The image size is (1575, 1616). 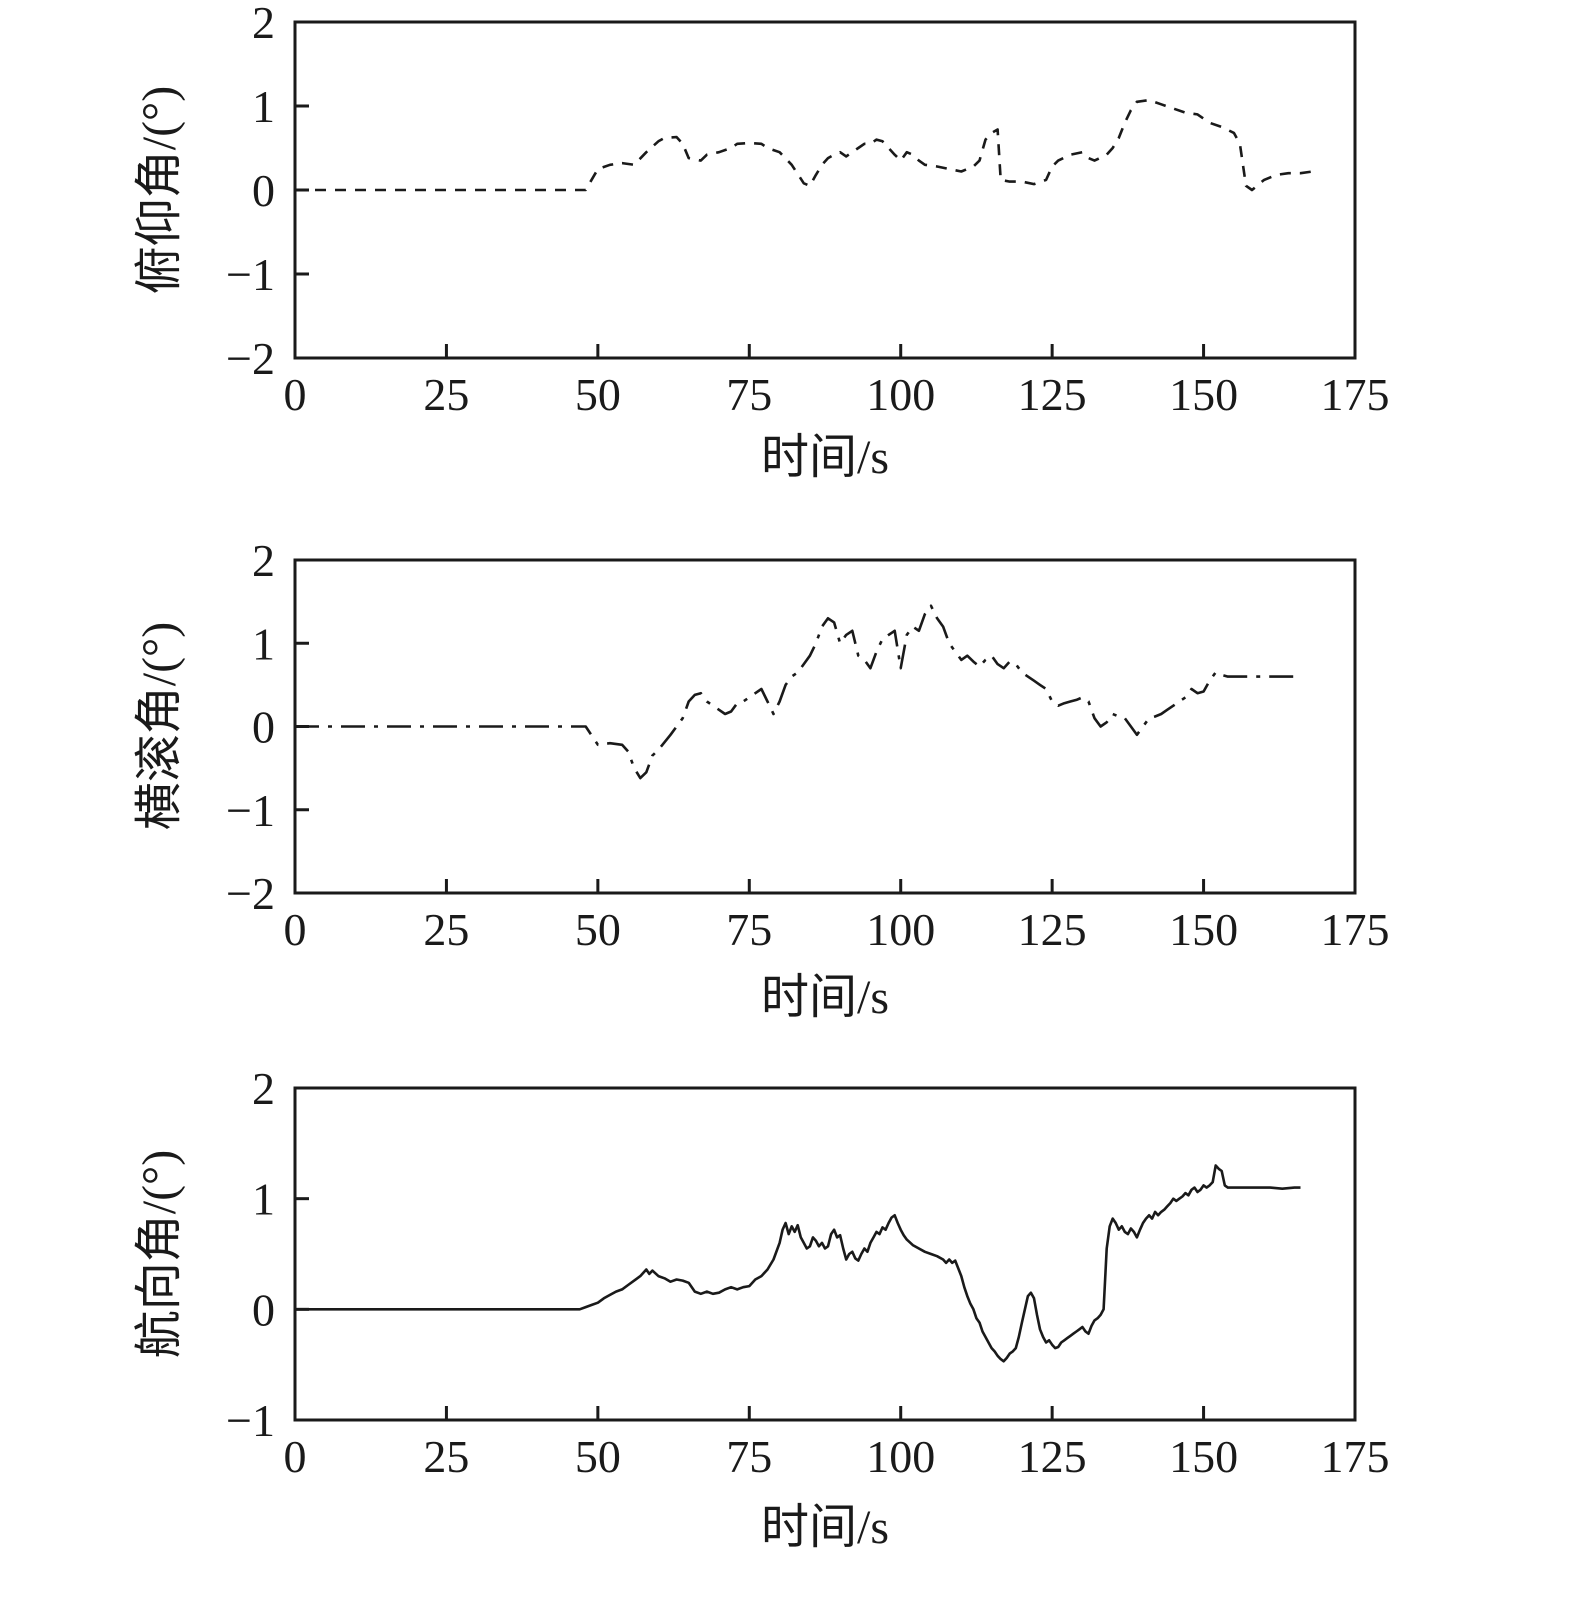 I want to click on pitch-y-axis-label: 俯仰角/(°), so click(x=159, y=190).